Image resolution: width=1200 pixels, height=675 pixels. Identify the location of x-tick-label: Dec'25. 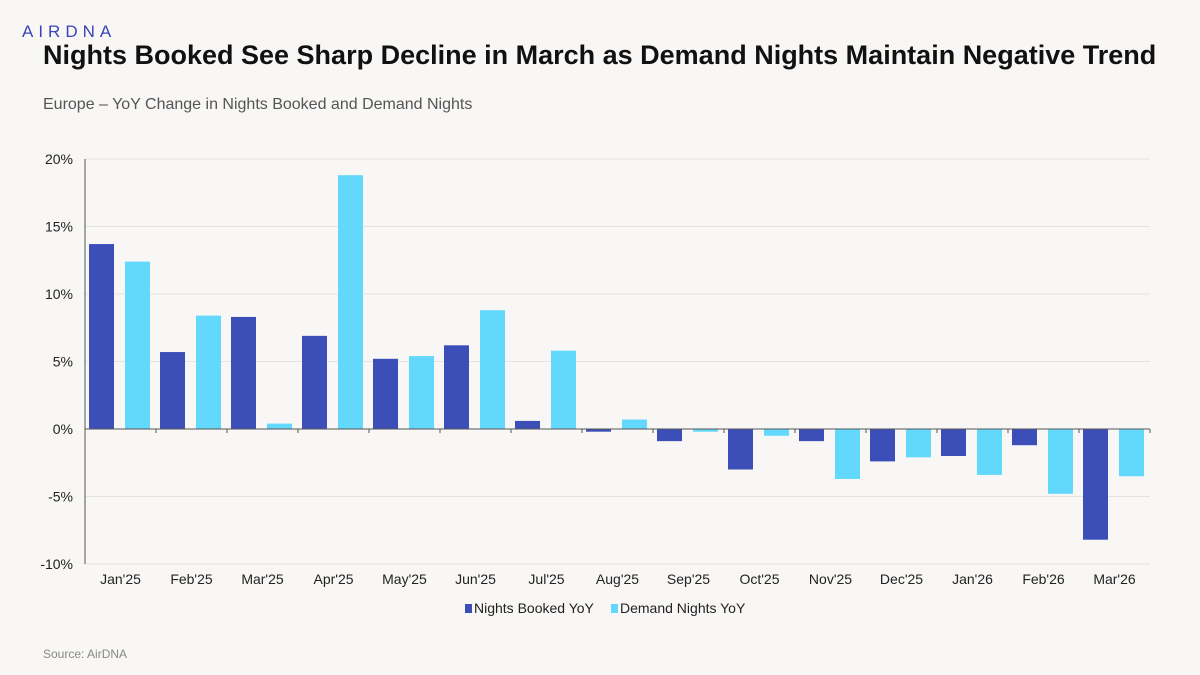
(901, 579).